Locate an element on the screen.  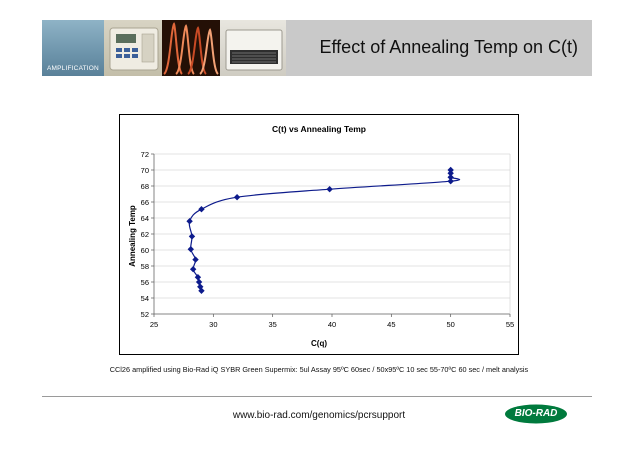
x-tick-label-4: 45 is located at coordinates (391, 324).